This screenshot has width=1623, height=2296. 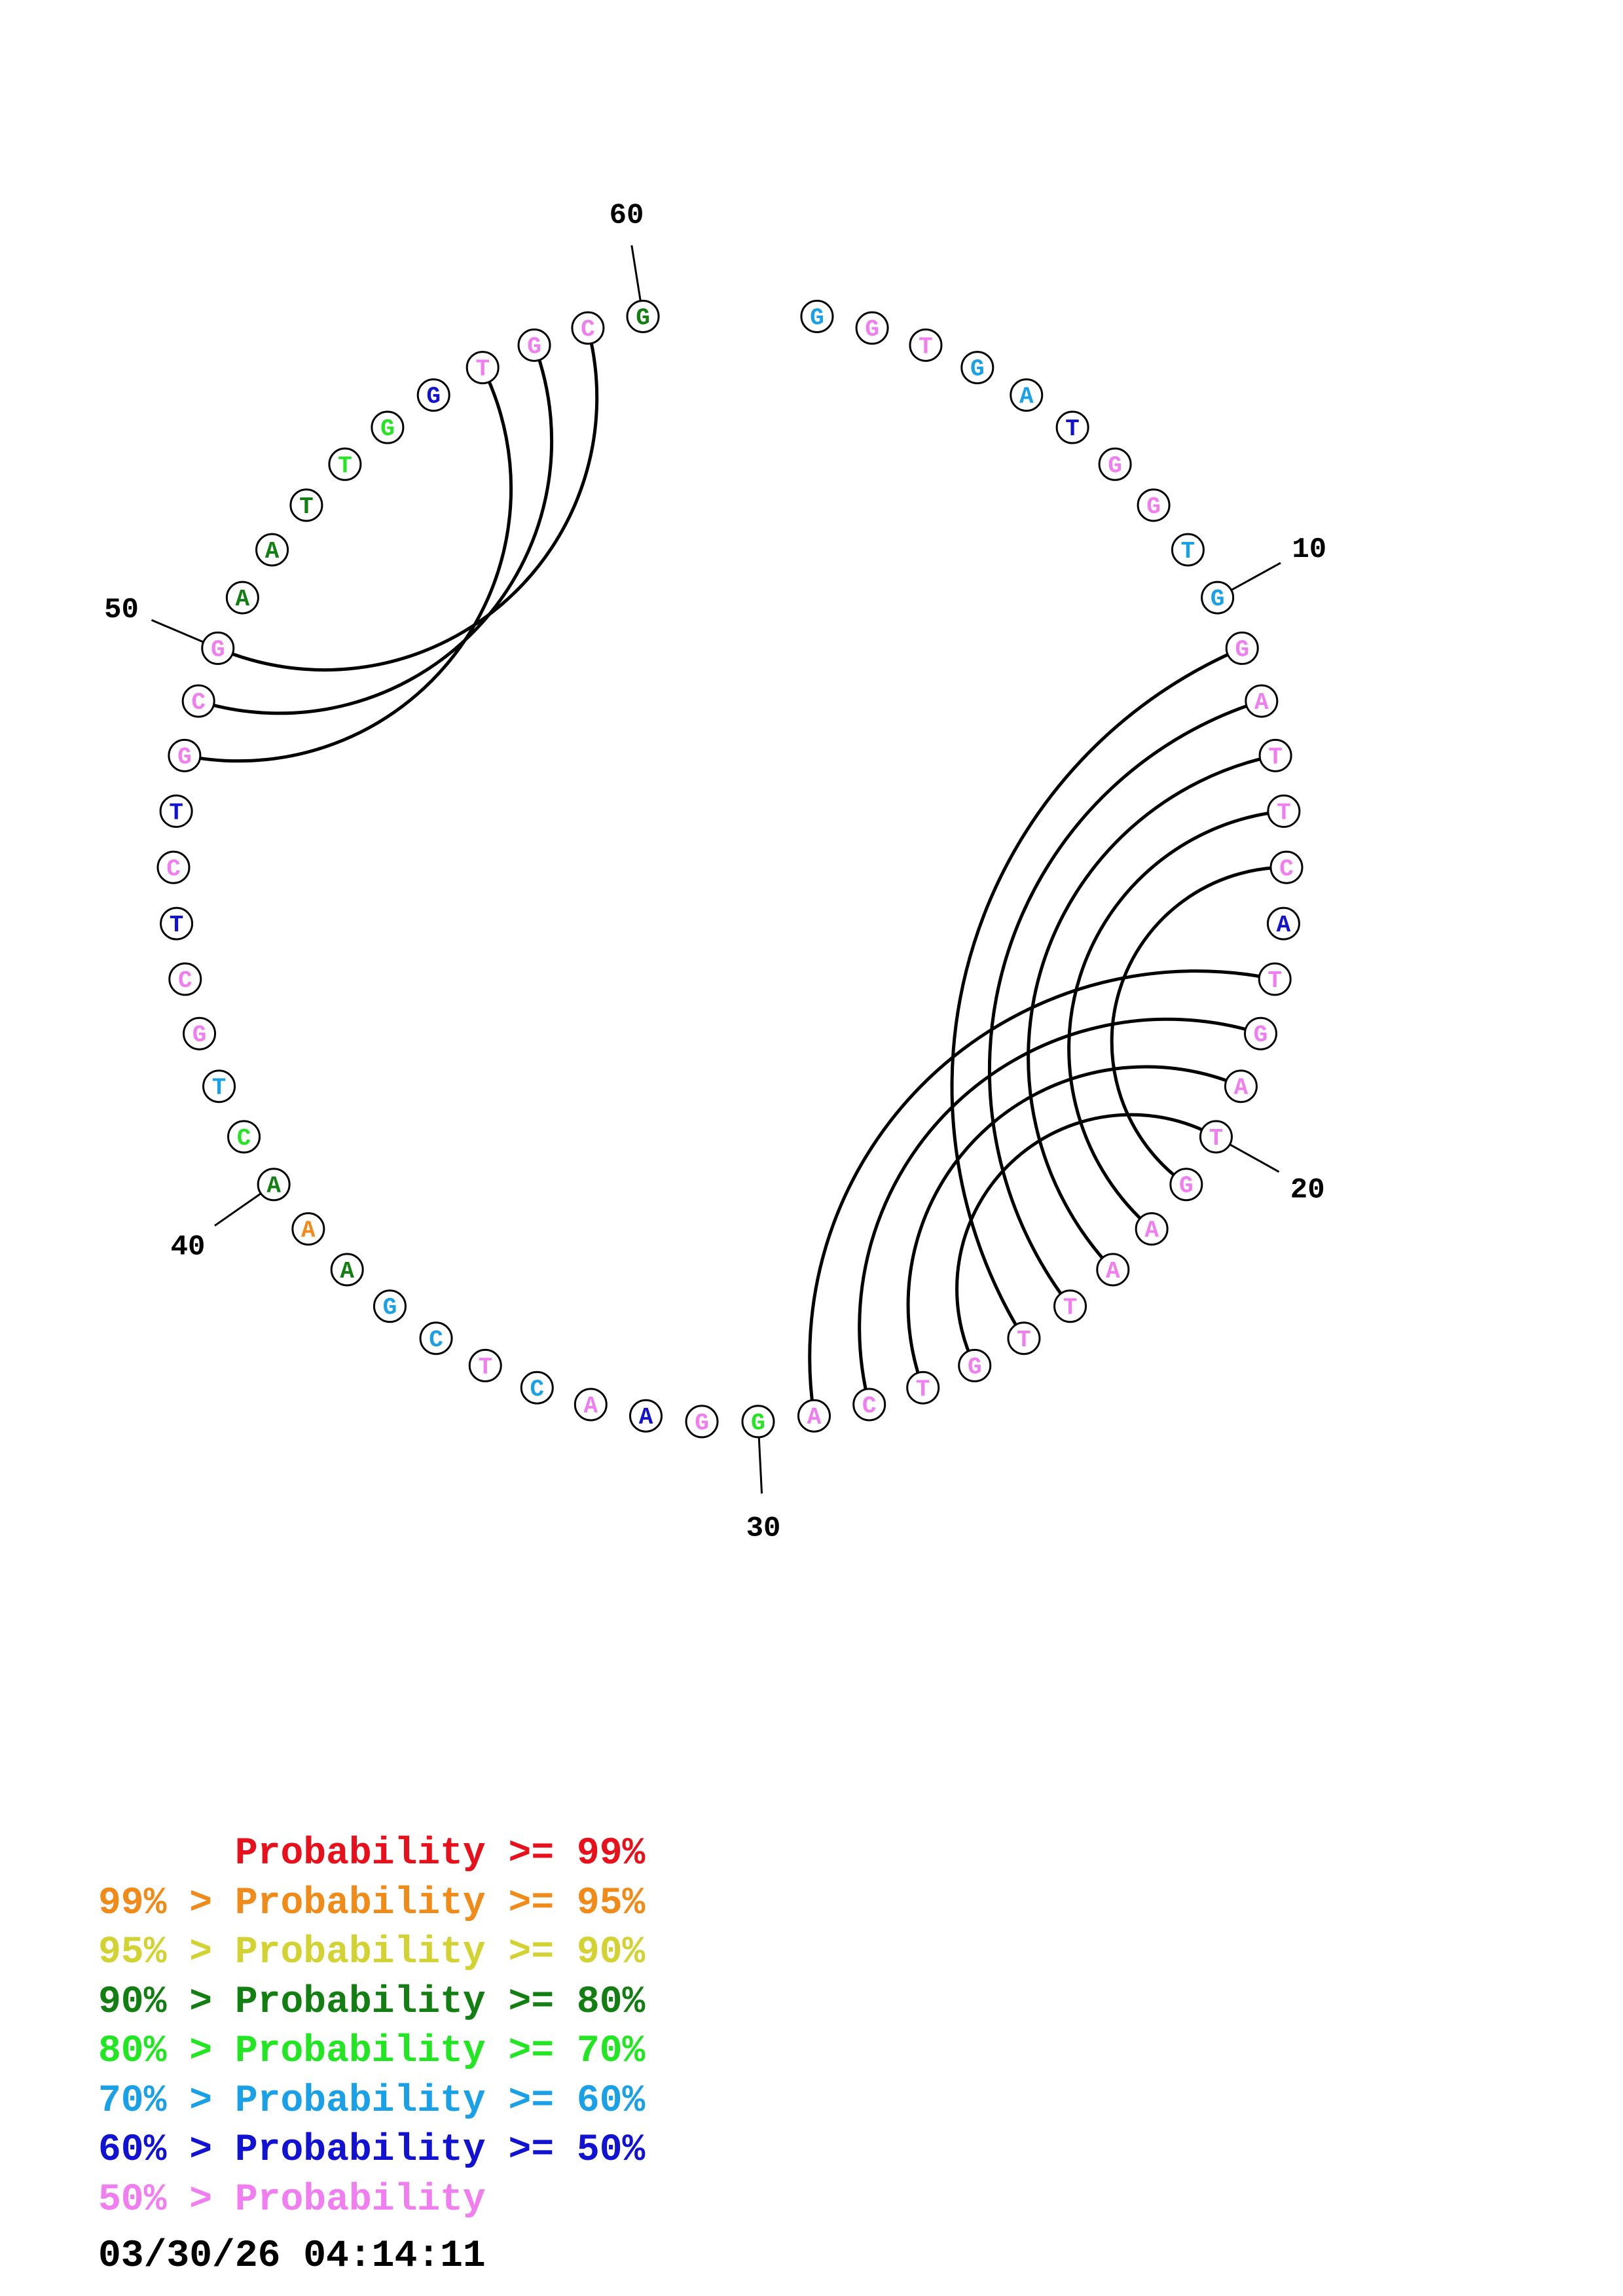 I want to click on base-letter-37: G, so click(x=390, y=1308).